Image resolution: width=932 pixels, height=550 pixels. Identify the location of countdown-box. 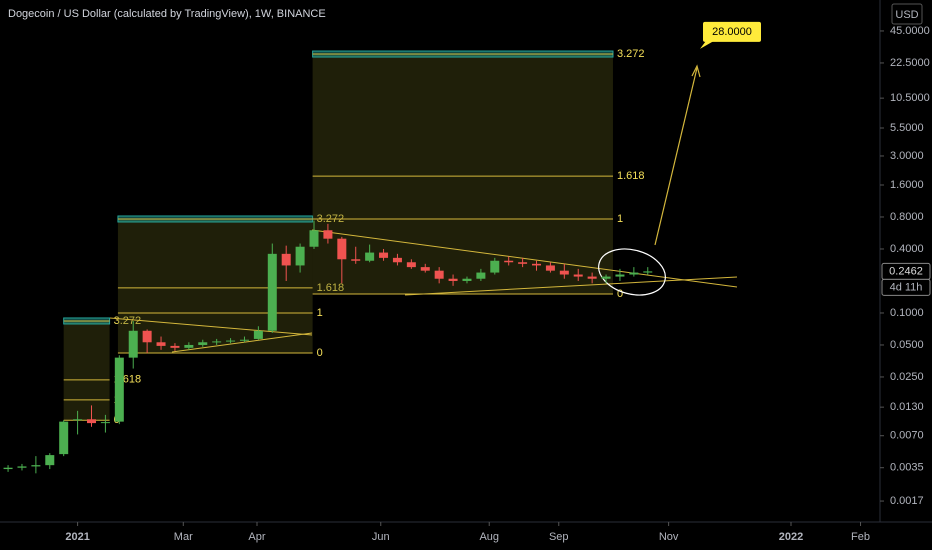
(906, 287).